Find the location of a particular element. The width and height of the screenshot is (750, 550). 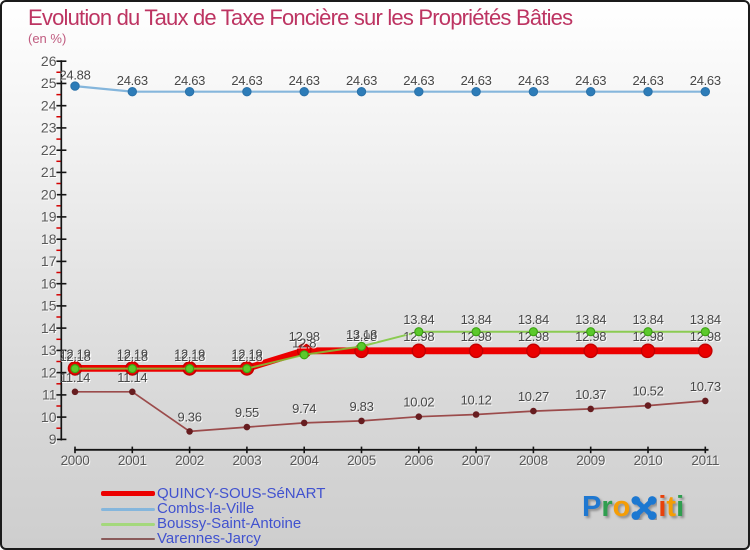

svg-text: 13.18 is located at coordinates (361, 334).